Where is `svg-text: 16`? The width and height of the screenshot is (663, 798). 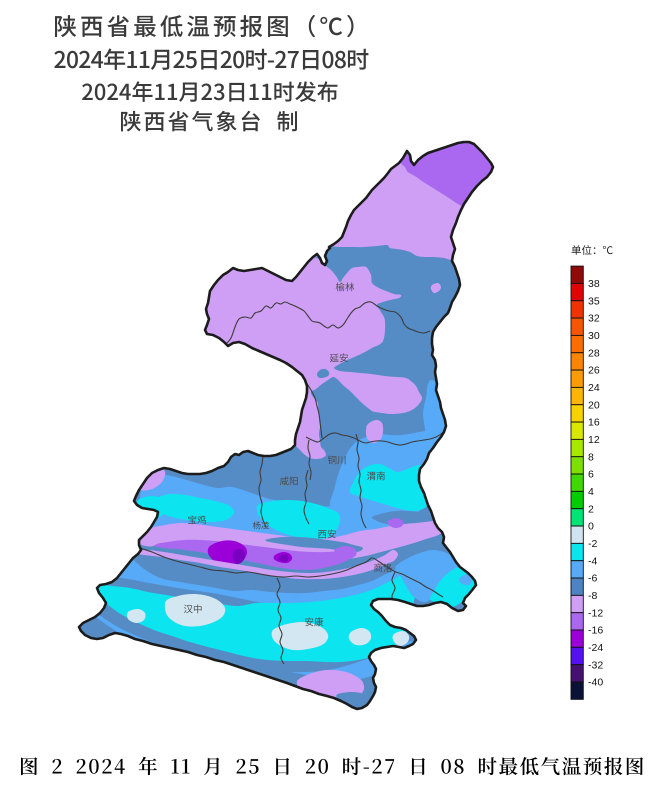 svg-text: 16 is located at coordinates (594, 423).